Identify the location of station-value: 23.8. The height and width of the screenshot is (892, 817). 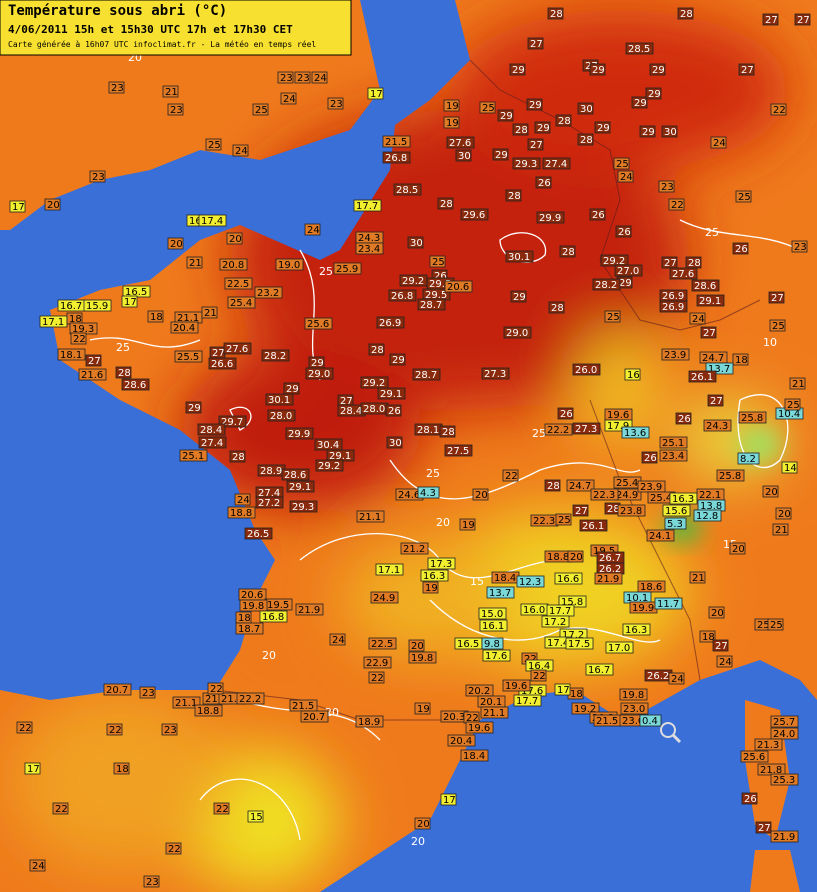
(631, 511).